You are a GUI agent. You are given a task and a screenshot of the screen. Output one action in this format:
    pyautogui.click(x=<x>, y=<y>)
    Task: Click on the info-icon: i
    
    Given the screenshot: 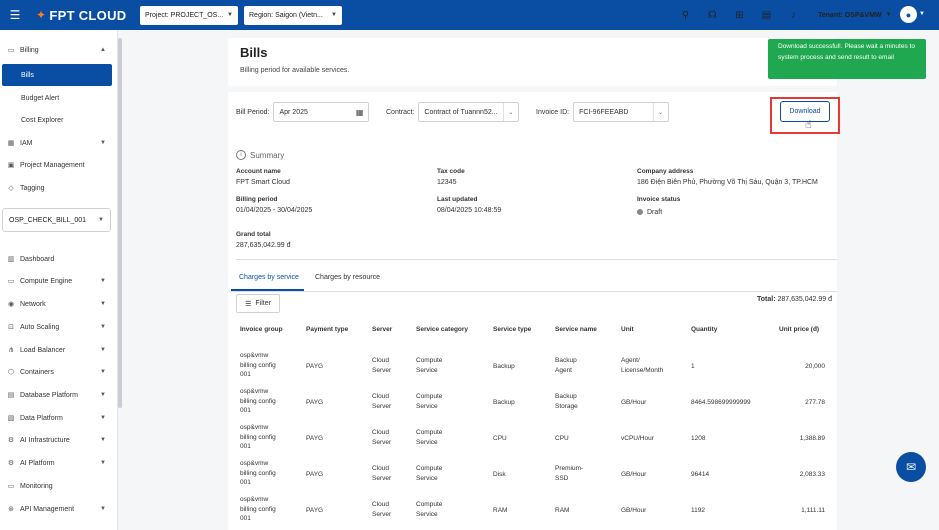 What is the action you would take?
    pyautogui.click(x=241, y=155)
    